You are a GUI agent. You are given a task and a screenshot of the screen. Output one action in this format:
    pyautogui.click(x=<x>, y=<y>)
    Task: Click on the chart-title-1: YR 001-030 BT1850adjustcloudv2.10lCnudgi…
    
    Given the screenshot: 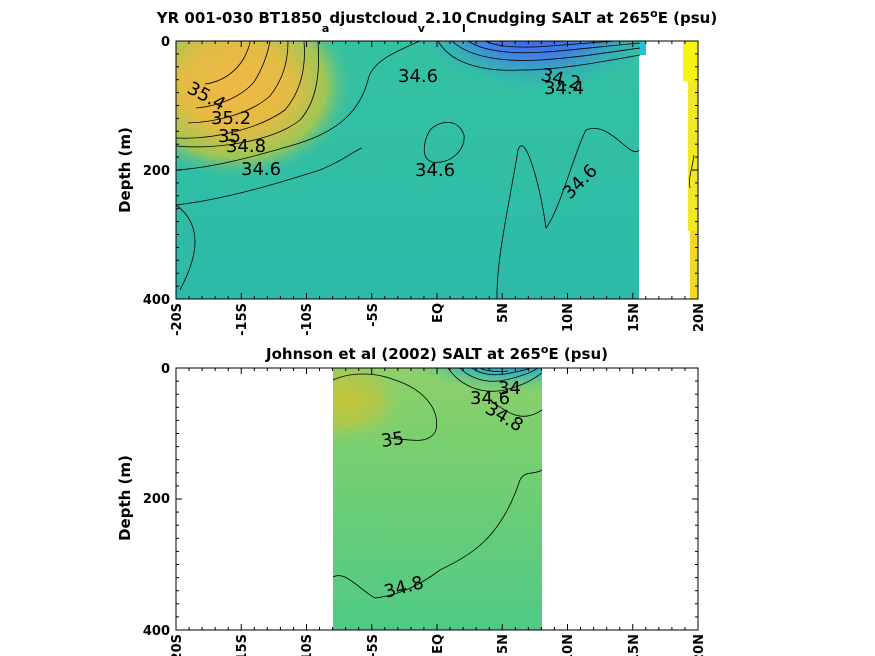 What is the action you would take?
    pyautogui.click(x=436, y=21)
    